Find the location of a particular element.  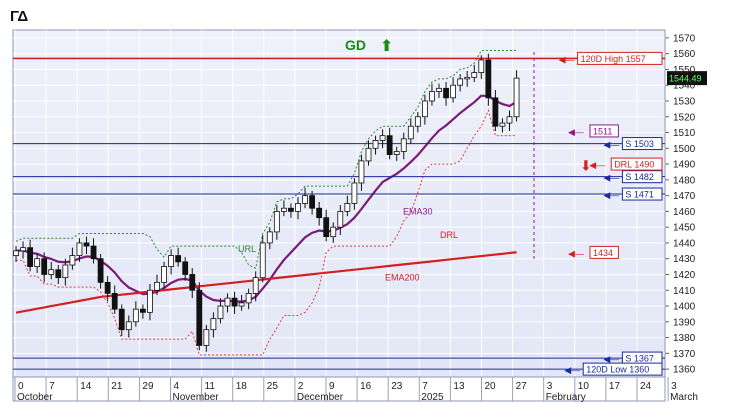

x-tick-label: 23 is located at coordinates (397, 386).